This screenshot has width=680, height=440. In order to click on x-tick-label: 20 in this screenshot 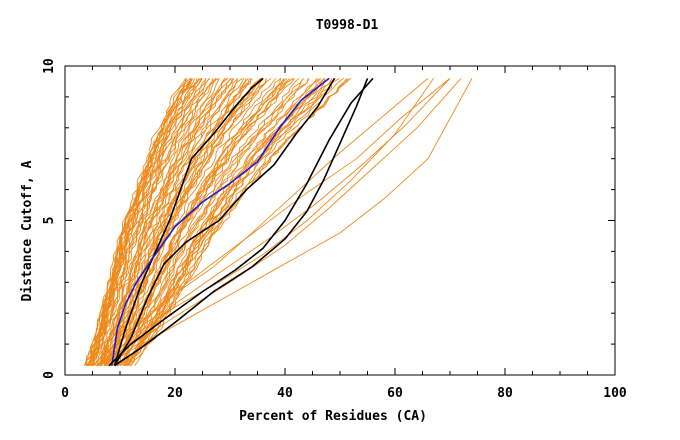, I will do `click(175, 393)`.